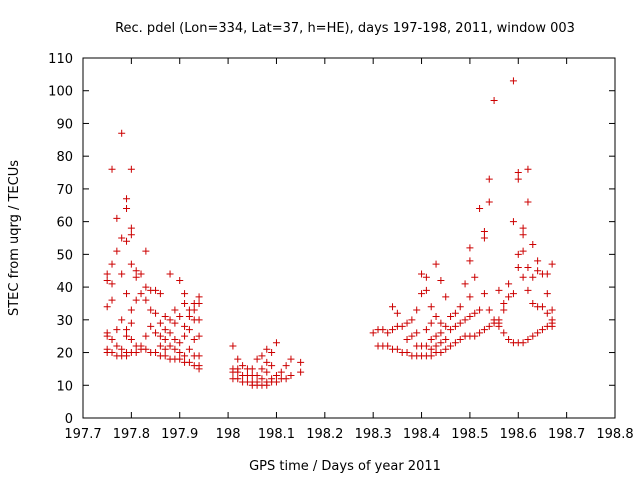 The image size is (640, 480). Describe the element at coordinates (131, 434) in the screenshot. I see `x-tick-label: 197.8` at that location.